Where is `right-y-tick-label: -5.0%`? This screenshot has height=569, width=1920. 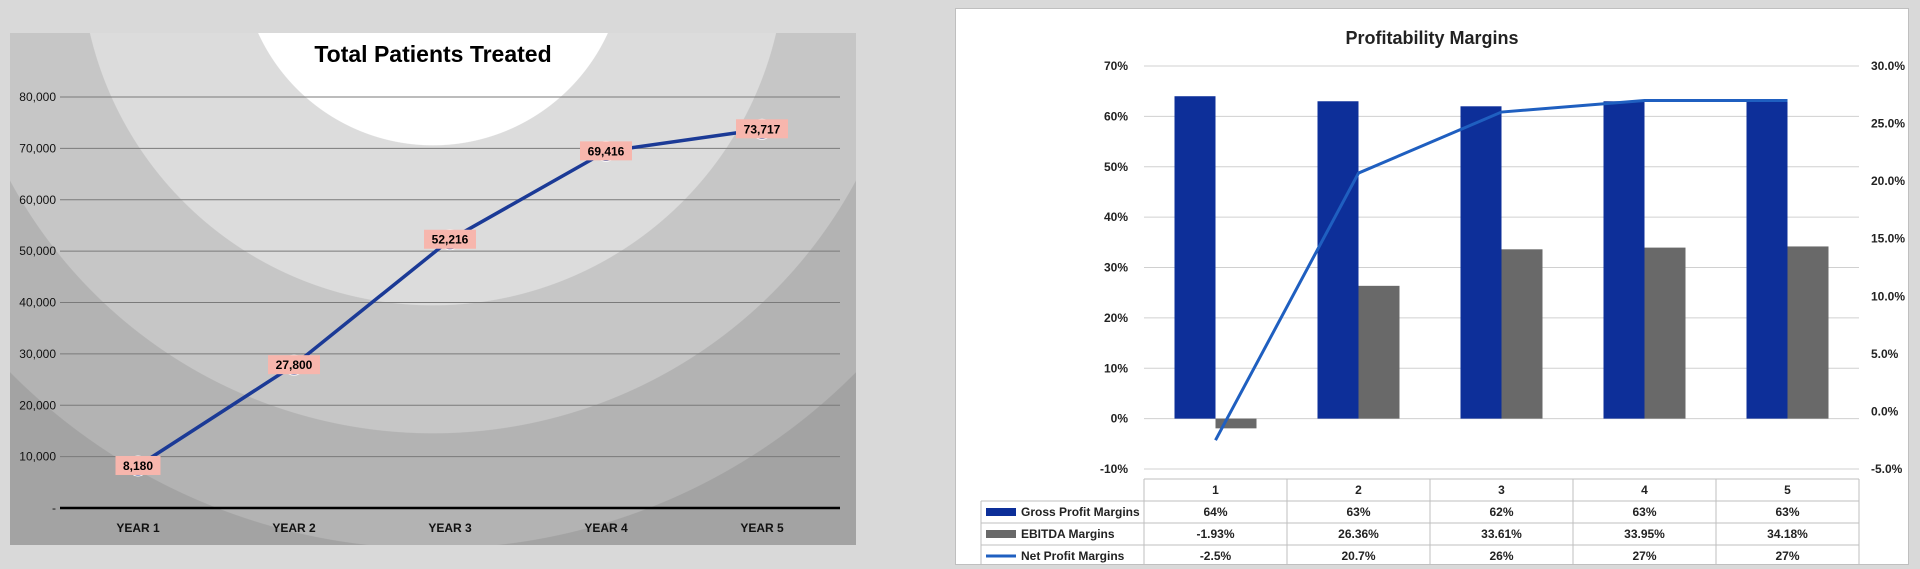 right-y-tick-label: -5.0% is located at coordinates (1887, 469).